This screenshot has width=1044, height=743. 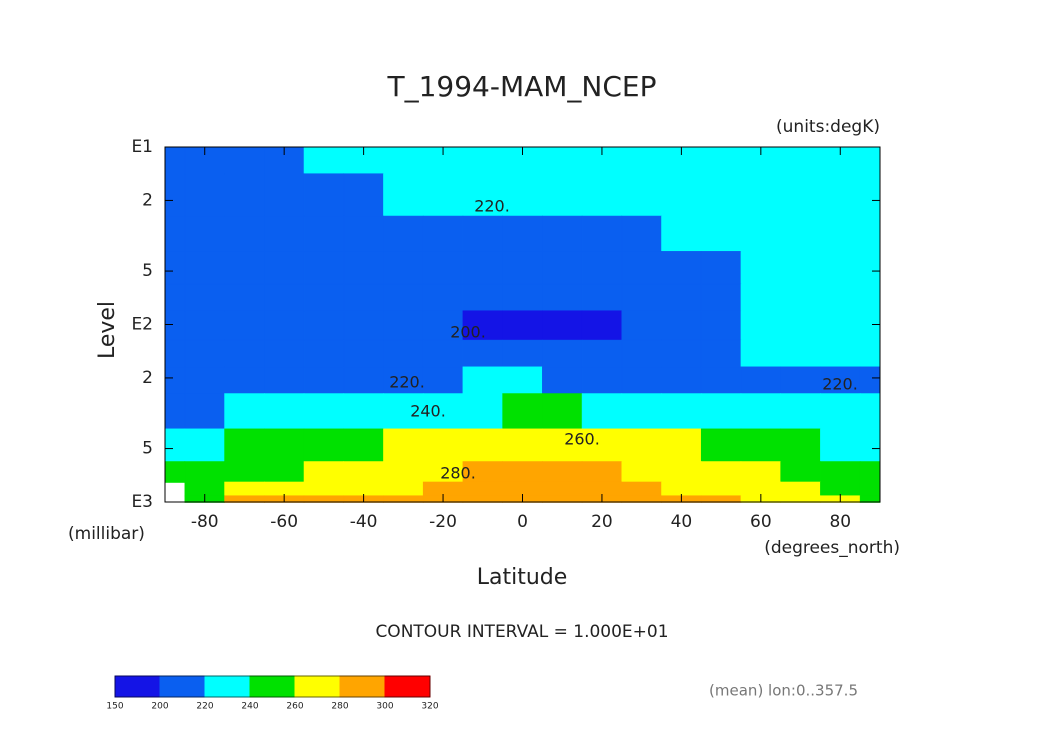 I want to click on colorbar-label: 240, so click(x=249, y=707).